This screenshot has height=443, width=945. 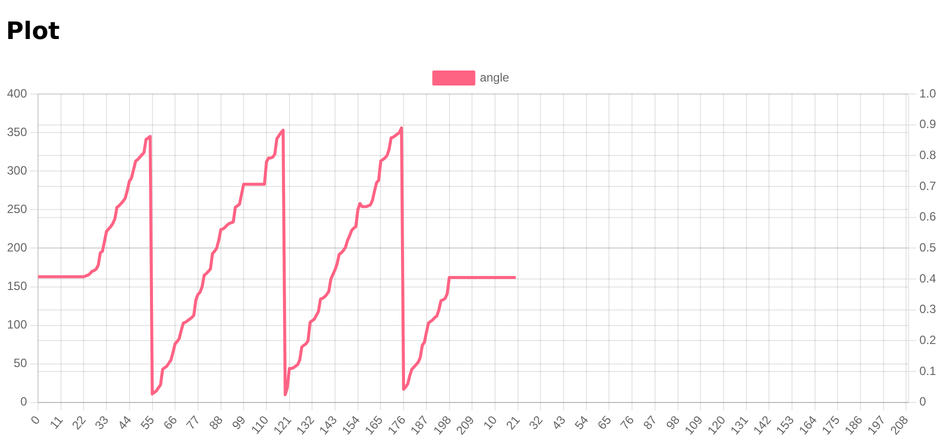 I want to click on y2-tick-label: 0.7, so click(x=927, y=185).